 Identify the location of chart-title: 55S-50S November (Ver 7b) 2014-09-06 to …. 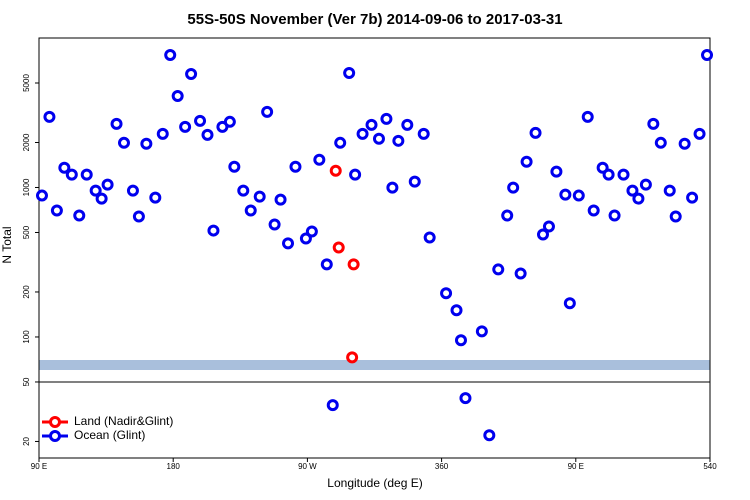
(374, 19).